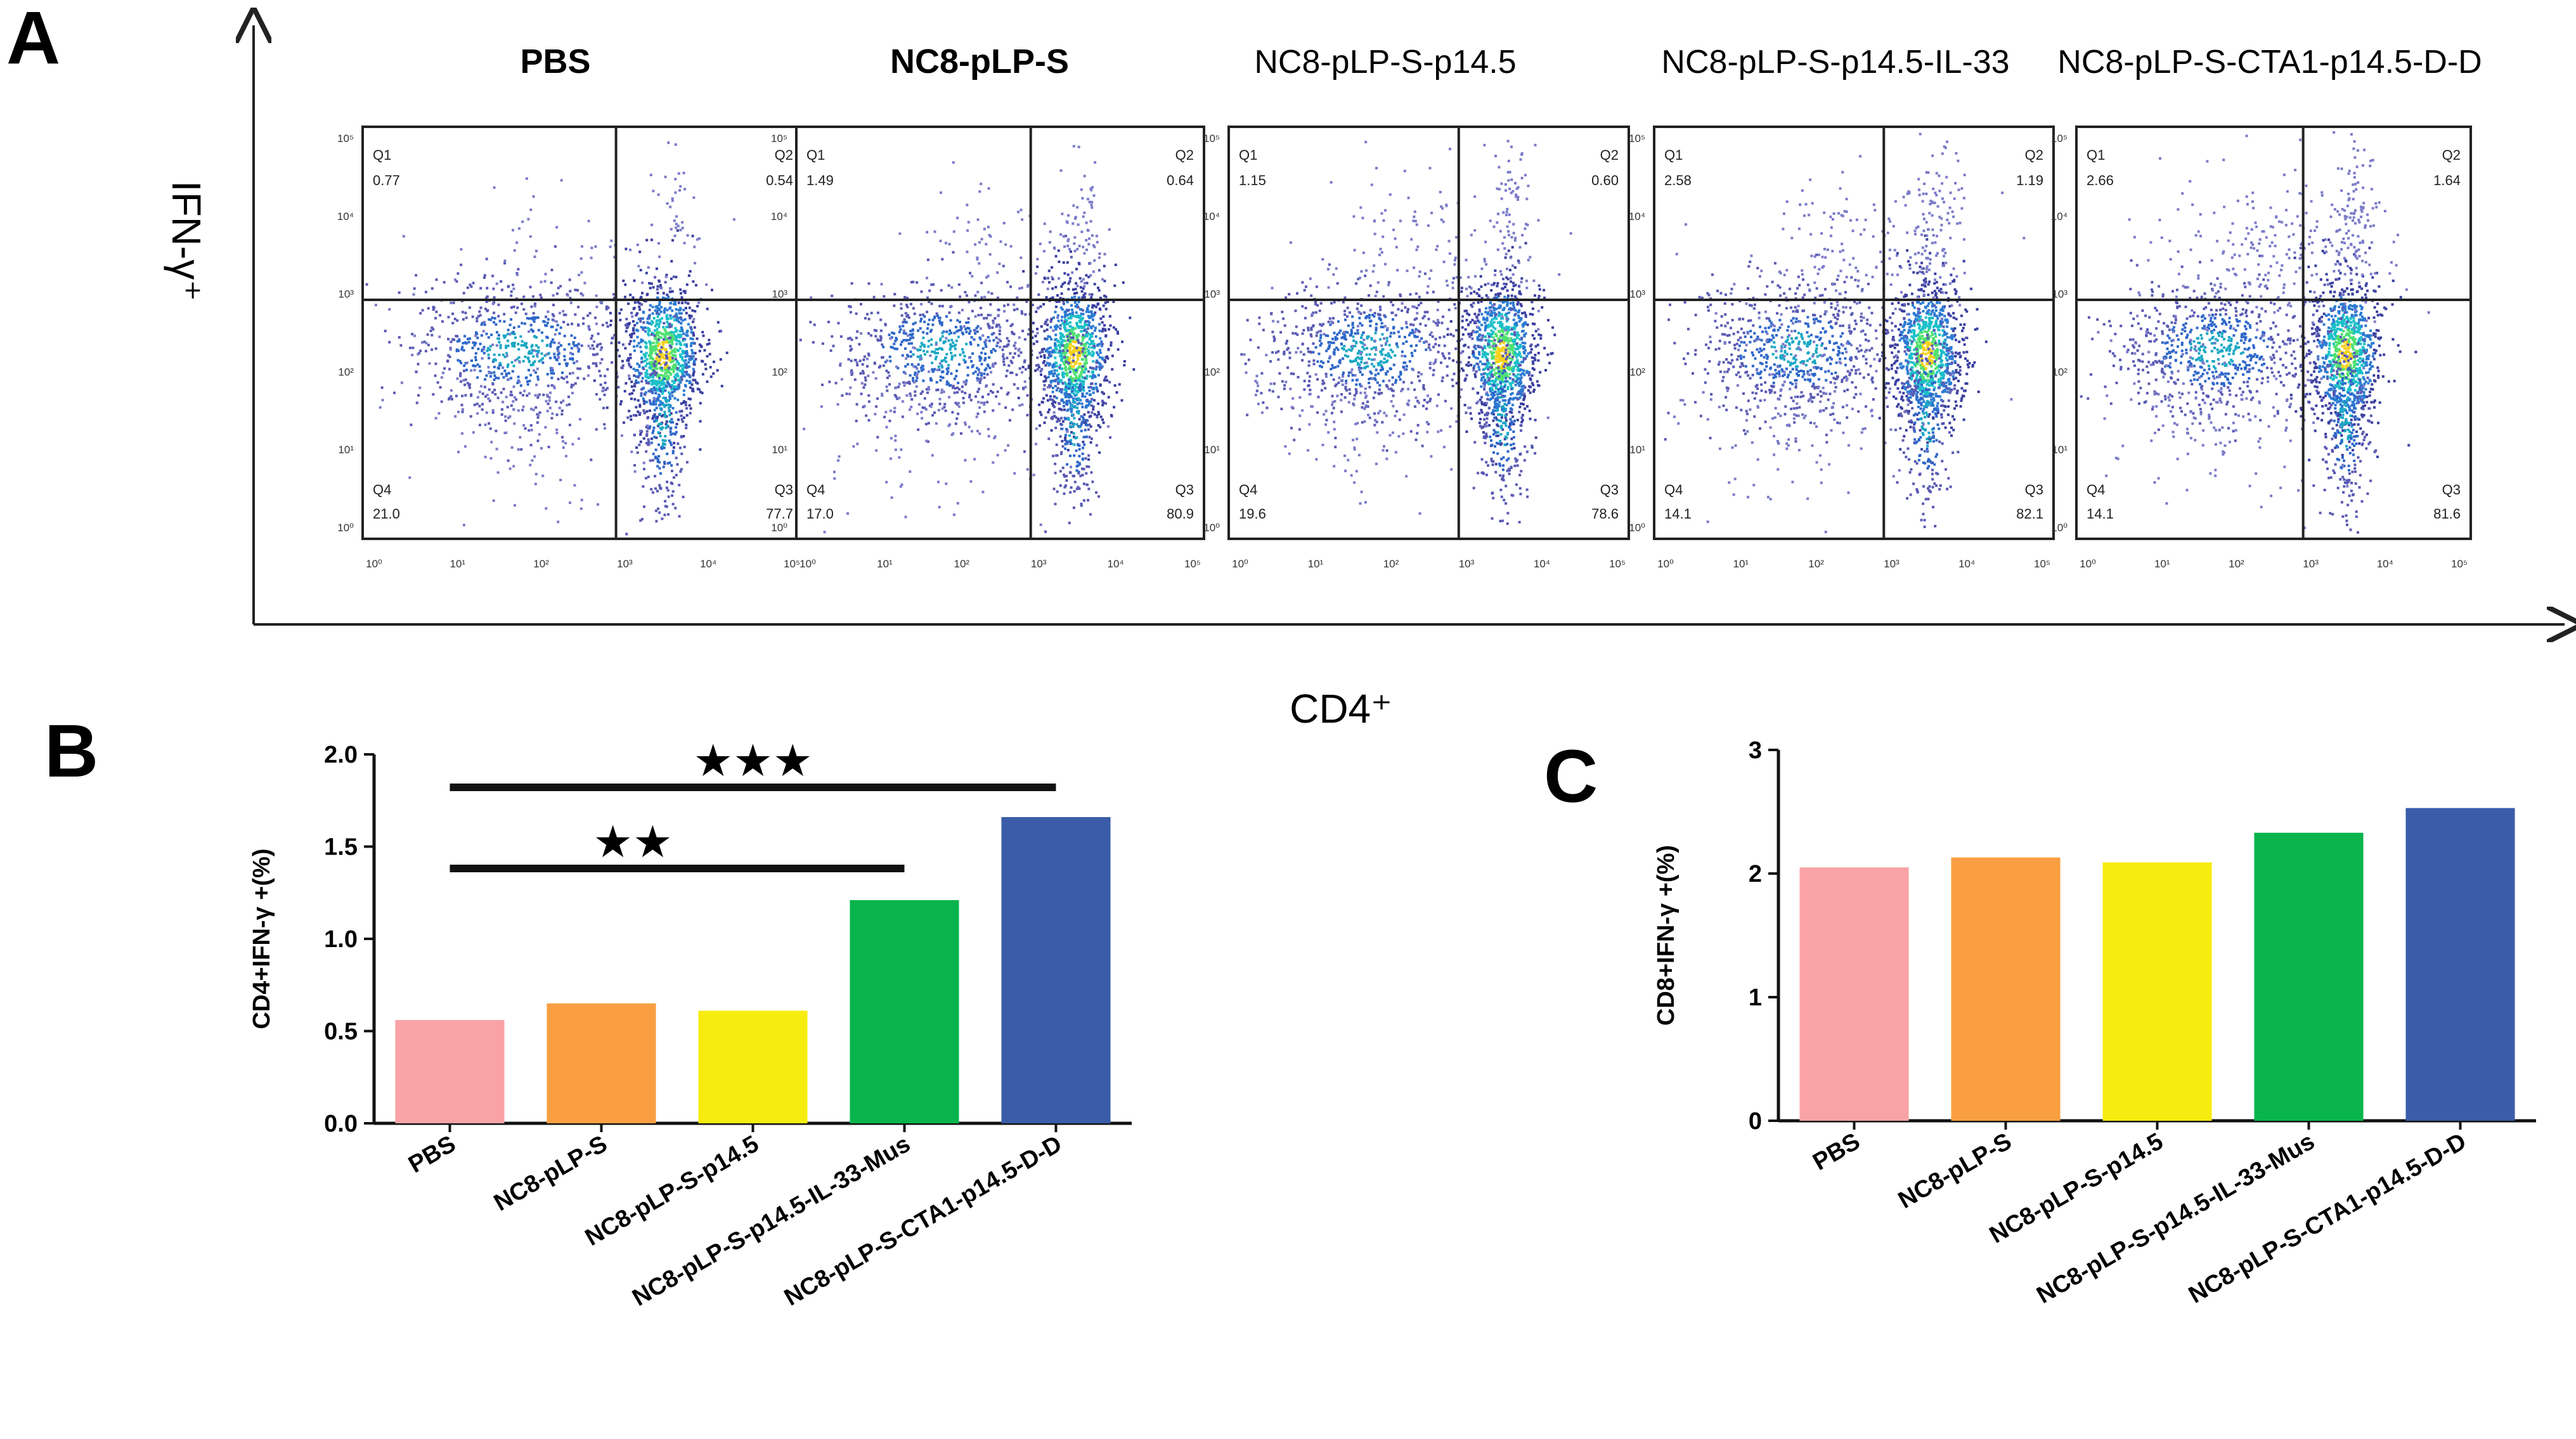 The image size is (2576, 1439). I want to click on flow-plot-title: NC8-pLP-S-CTA1-p14.5-D-D, so click(2269, 62).